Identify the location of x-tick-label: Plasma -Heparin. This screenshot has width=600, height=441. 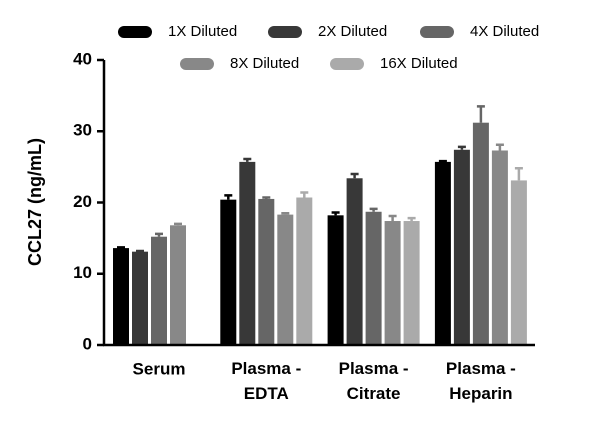
(481, 381).